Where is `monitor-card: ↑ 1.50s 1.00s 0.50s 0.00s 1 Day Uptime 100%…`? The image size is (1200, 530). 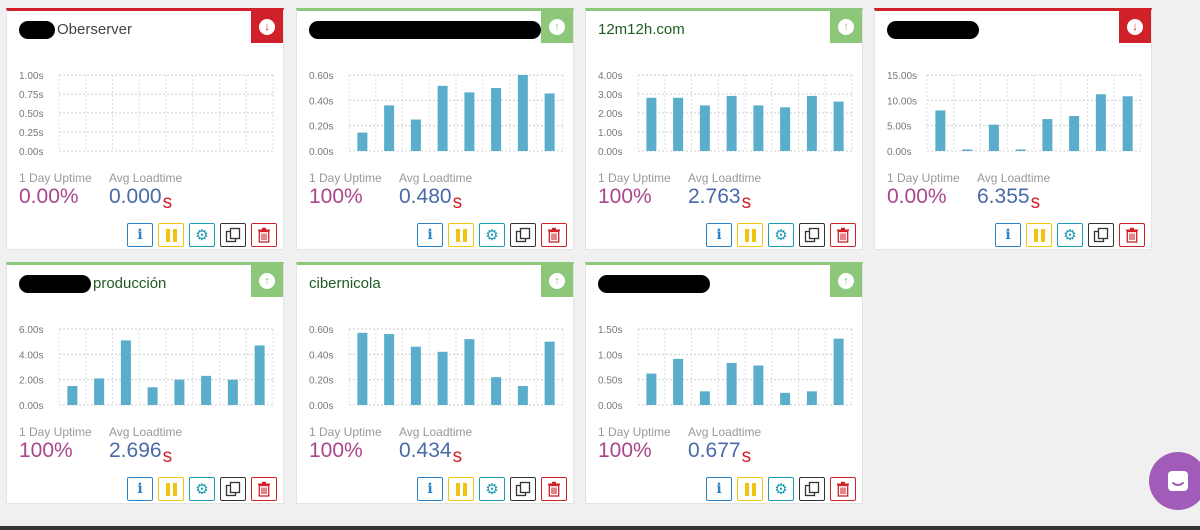
monitor-card: ↑ 1.50s 1.00s 0.50s 0.00s 1 Day Uptime 100%… is located at coordinates (724, 383).